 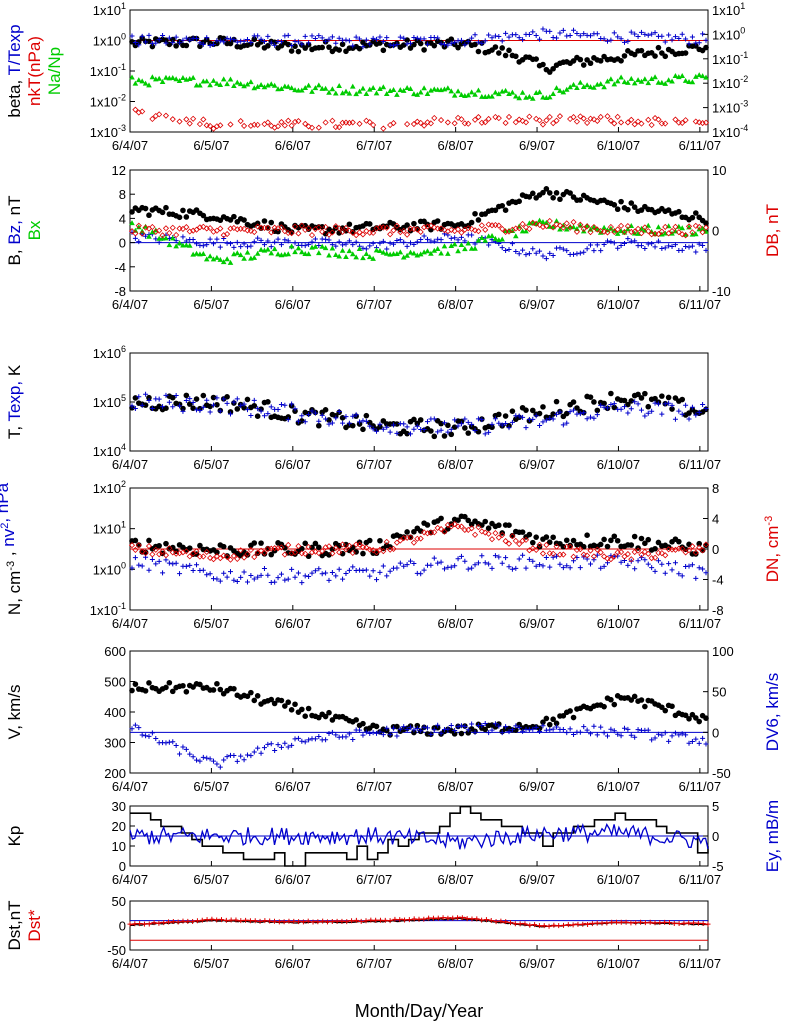 What do you see at coordinates (772, 554) in the screenshot?
I see `axis-label-part: DN, cm` at bounding box center [772, 554].